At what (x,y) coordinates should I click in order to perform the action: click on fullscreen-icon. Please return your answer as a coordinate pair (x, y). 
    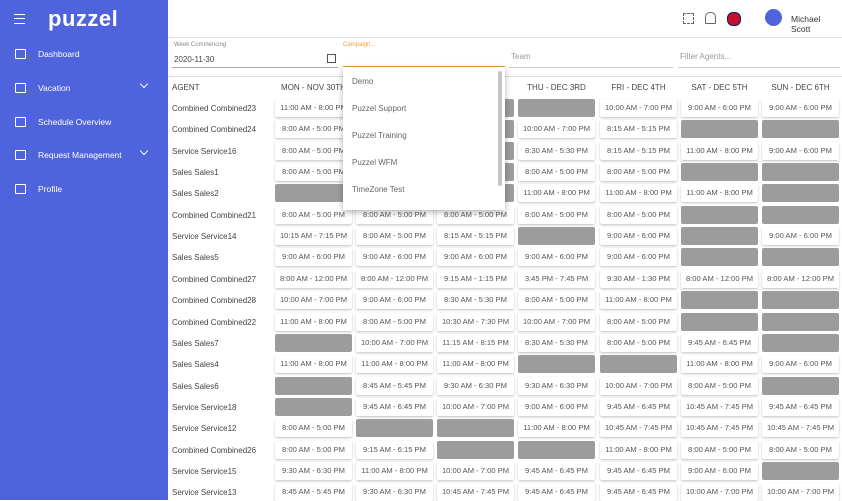
    Looking at the image, I should click on (688, 18).